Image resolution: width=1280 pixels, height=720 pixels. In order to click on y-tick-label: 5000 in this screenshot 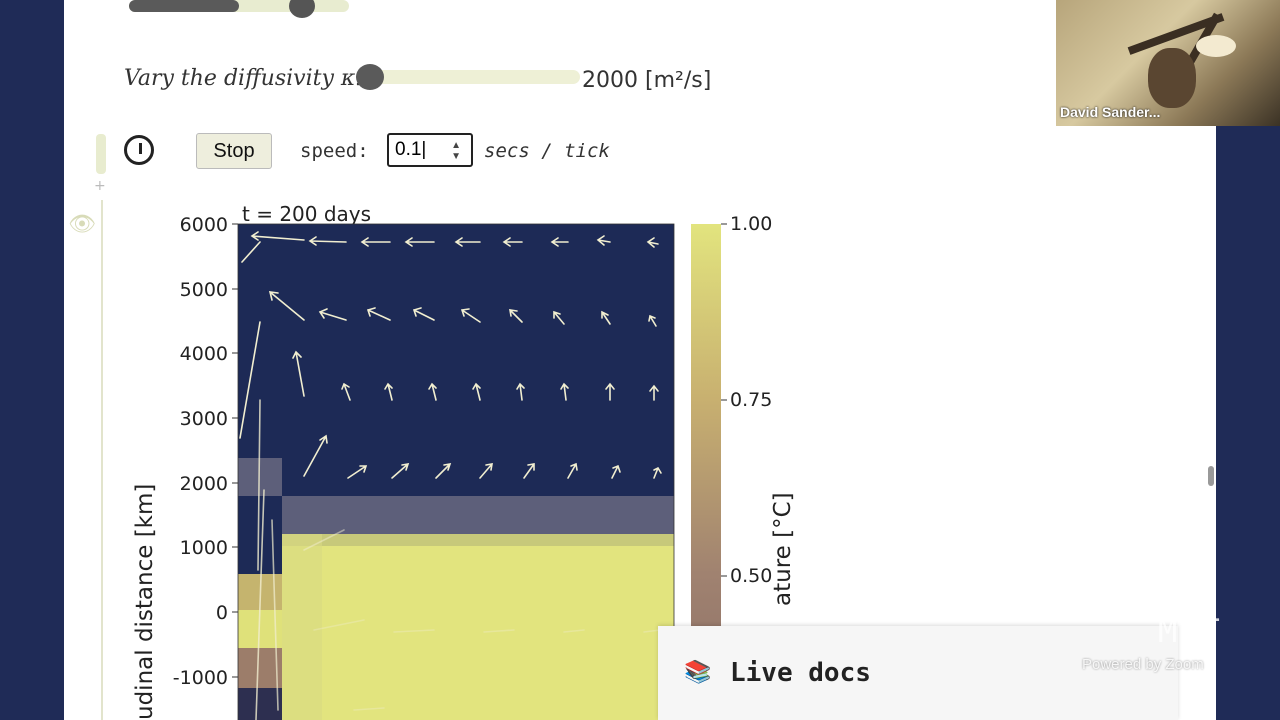, I will do `click(204, 290)`.